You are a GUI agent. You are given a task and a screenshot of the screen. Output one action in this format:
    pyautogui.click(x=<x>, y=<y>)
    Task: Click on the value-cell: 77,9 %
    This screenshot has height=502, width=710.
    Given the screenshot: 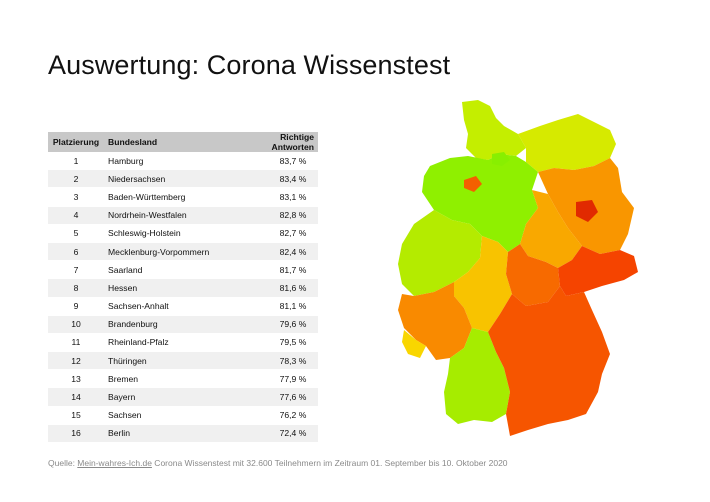 What is the action you would take?
    pyautogui.click(x=275, y=379)
    